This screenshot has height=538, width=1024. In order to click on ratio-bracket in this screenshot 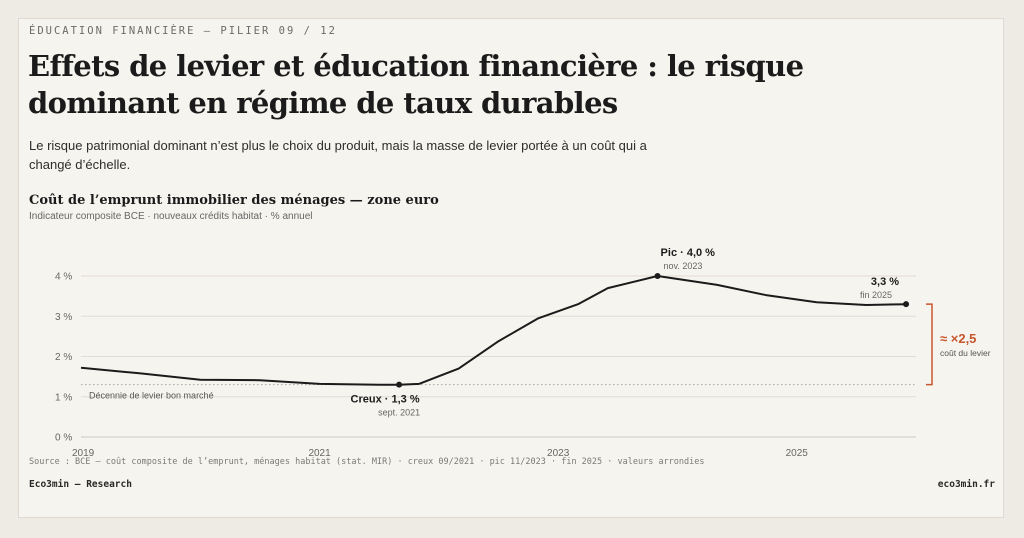, I will do `click(929, 344)`.